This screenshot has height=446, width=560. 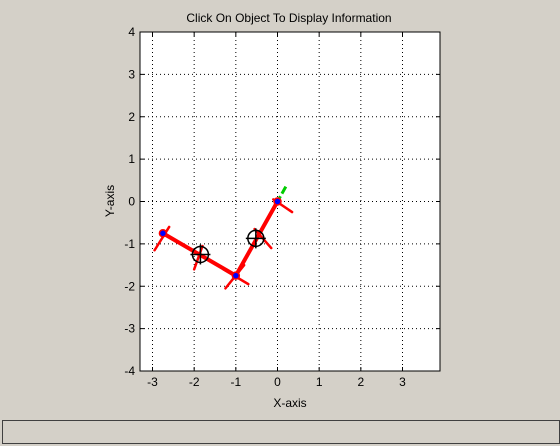 I want to click on y-tick-label: 1, so click(x=131, y=159).